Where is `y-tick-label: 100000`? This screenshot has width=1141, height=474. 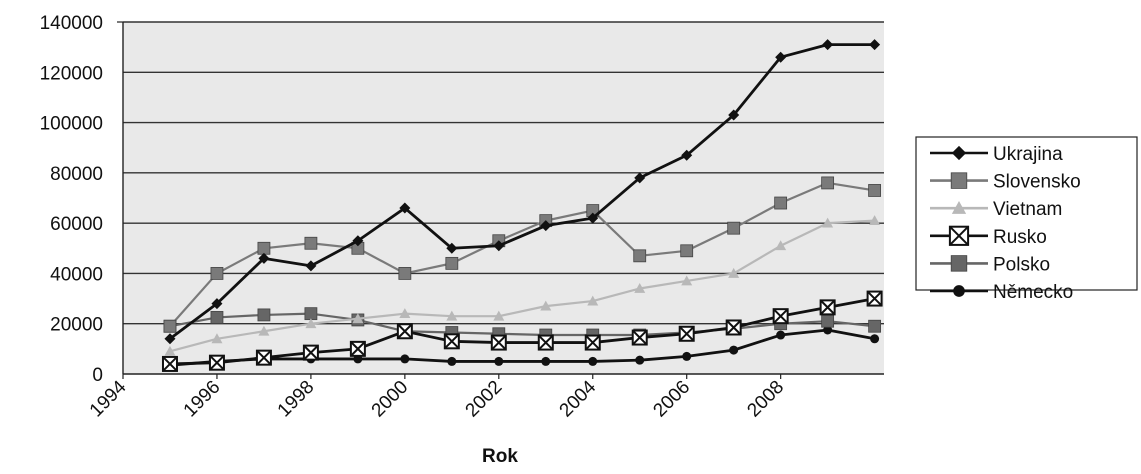
y-tick-label: 100000 is located at coordinates (71, 124).